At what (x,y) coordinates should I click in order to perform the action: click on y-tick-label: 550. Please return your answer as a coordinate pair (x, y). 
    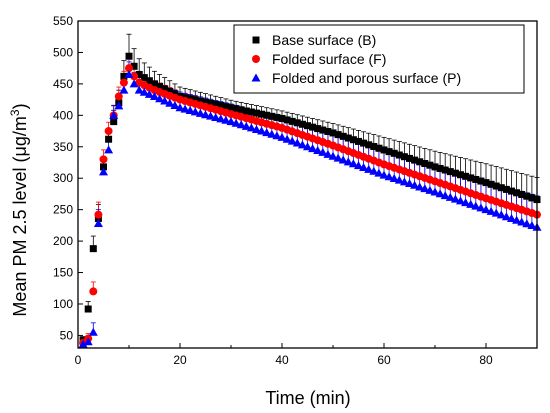
    Looking at the image, I should click on (63, 21).